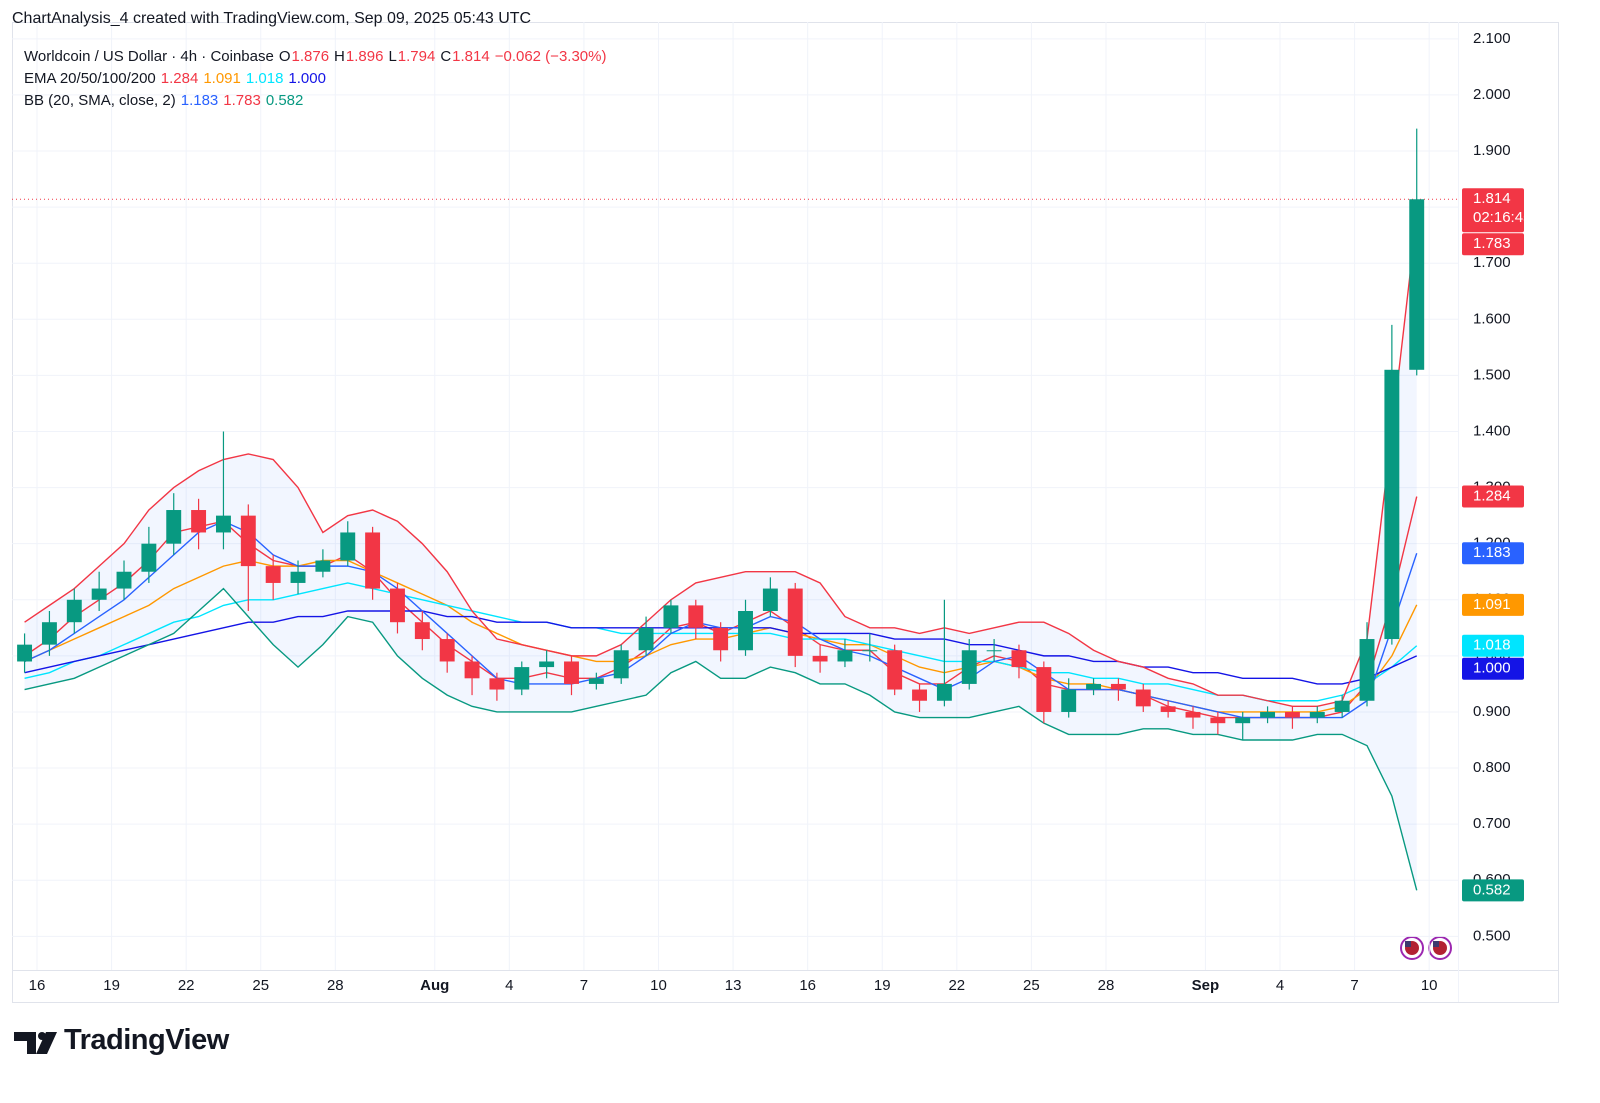 The width and height of the screenshot is (1600, 1103). Describe the element at coordinates (317, 79) in the screenshot. I see `legend-row: EMA 20/50/100/200 1.284 1.091 1.018 1.000` at that location.